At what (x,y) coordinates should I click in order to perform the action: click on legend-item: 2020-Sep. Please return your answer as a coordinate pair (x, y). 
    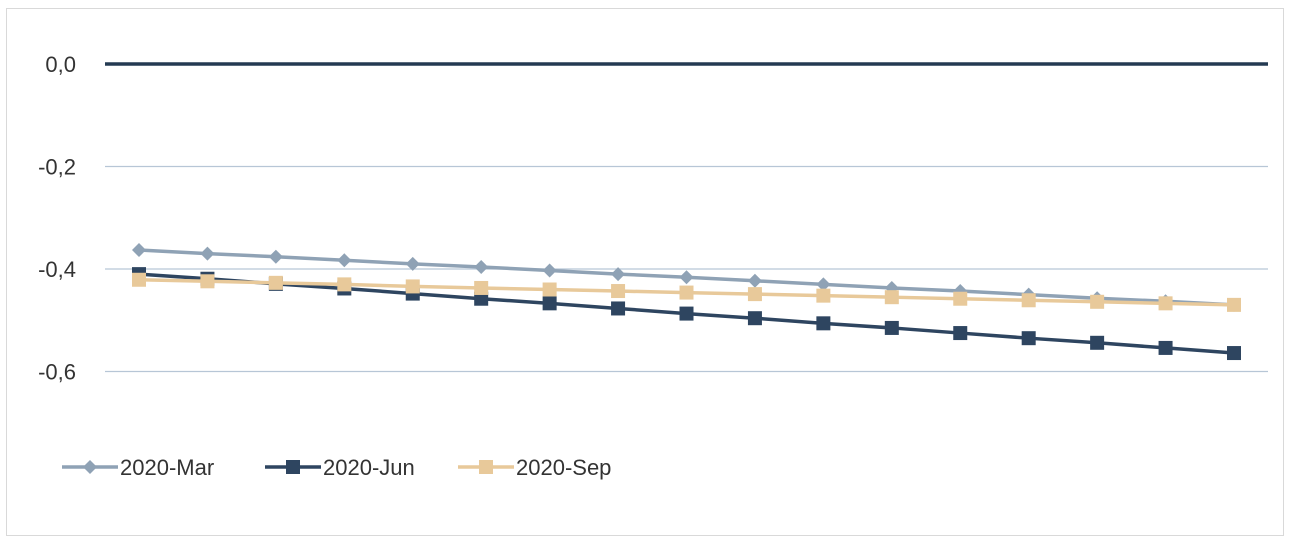
    Looking at the image, I should click on (534, 467).